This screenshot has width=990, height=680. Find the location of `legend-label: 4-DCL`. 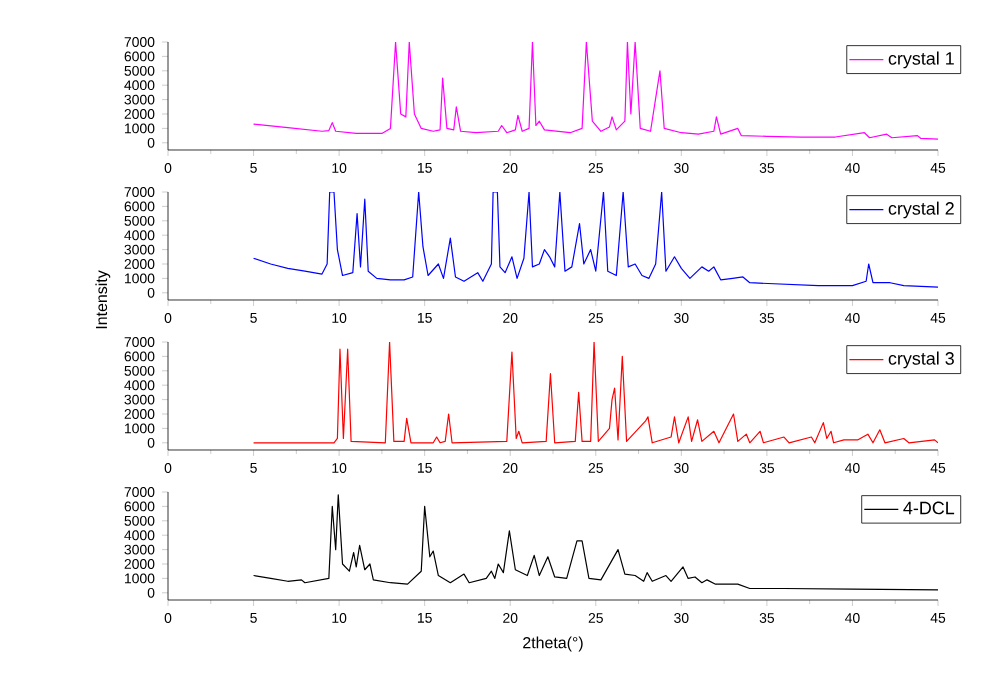

legend-label: 4-DCL is located at coordinates (929, 508).